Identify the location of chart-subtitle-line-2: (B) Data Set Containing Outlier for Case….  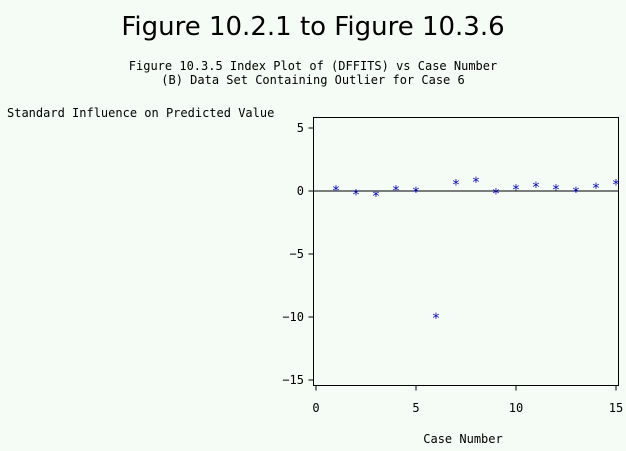
(312, 80).